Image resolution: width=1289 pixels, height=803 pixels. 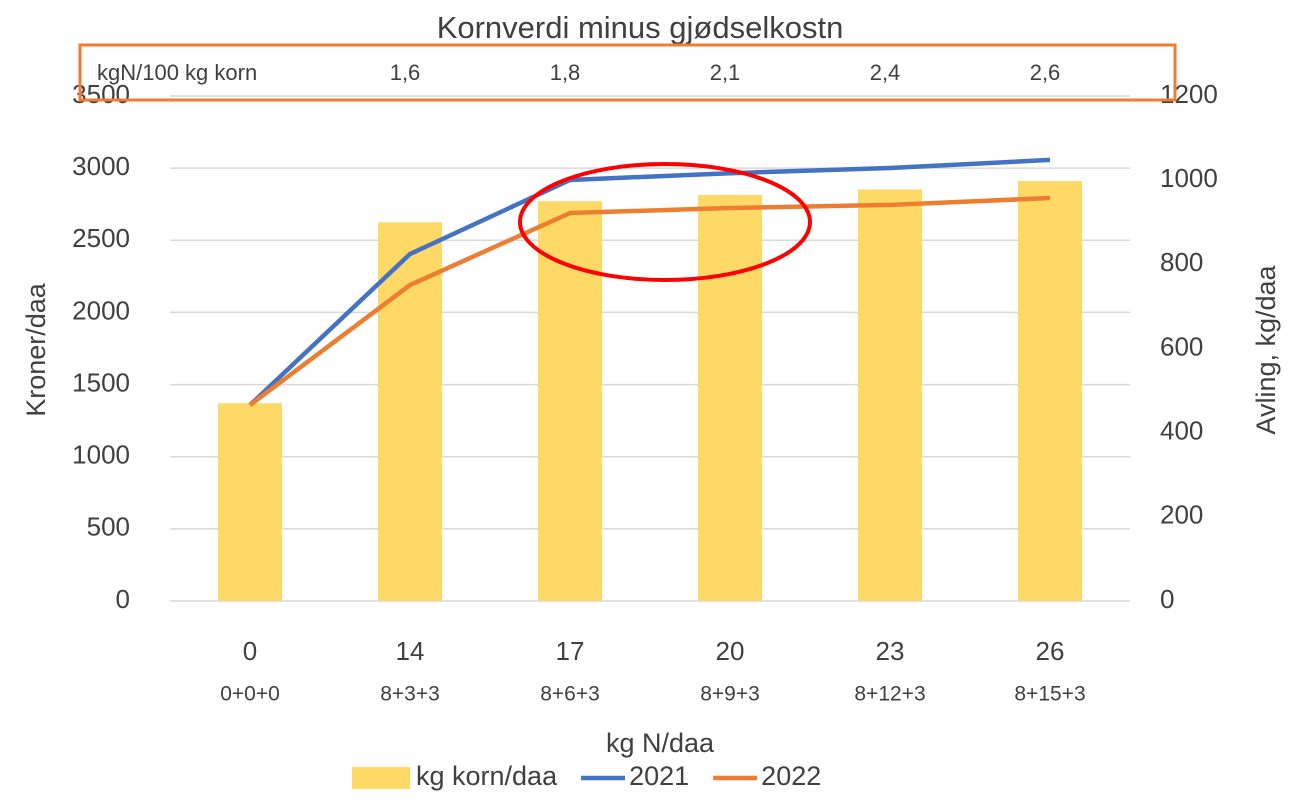 What do you see at coordinates (1181, 262) in the screenshot?
I see `y2-tick-label: 800` at bounding box center [1181, 262].